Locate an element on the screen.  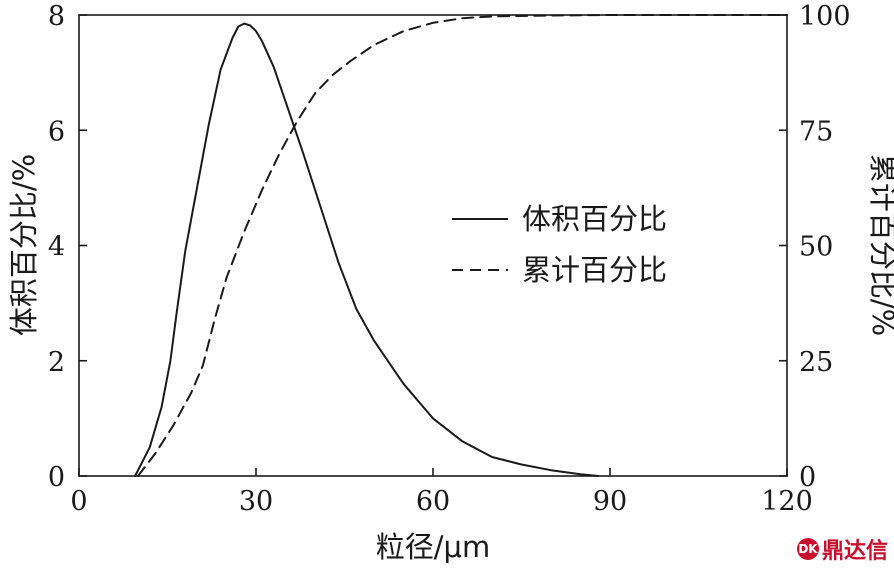
x-tick-label: 30 is located at coordinates (256, 501).